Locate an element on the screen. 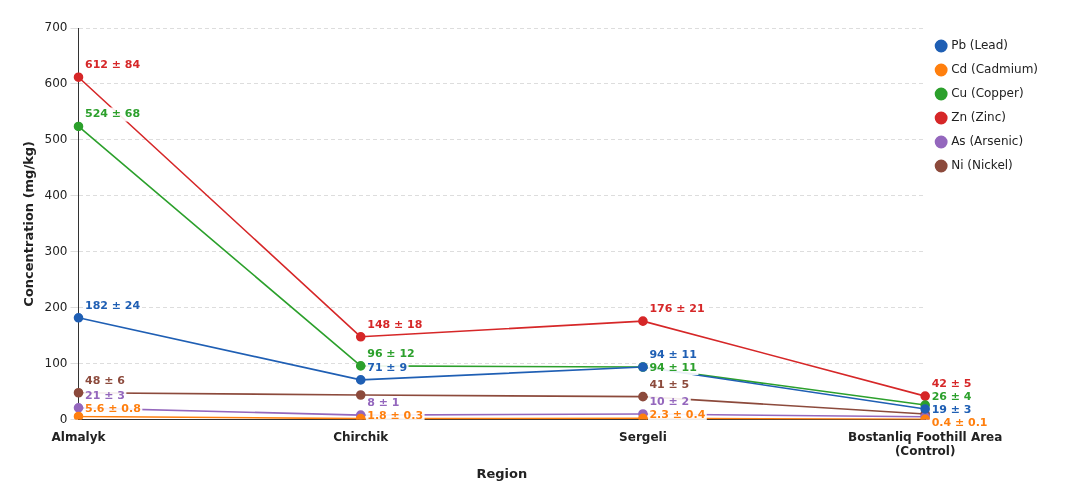 The height and width of the screenshot is (498, 1073). legend-label: Pb (Lead) is located at coordinates (980, 45).